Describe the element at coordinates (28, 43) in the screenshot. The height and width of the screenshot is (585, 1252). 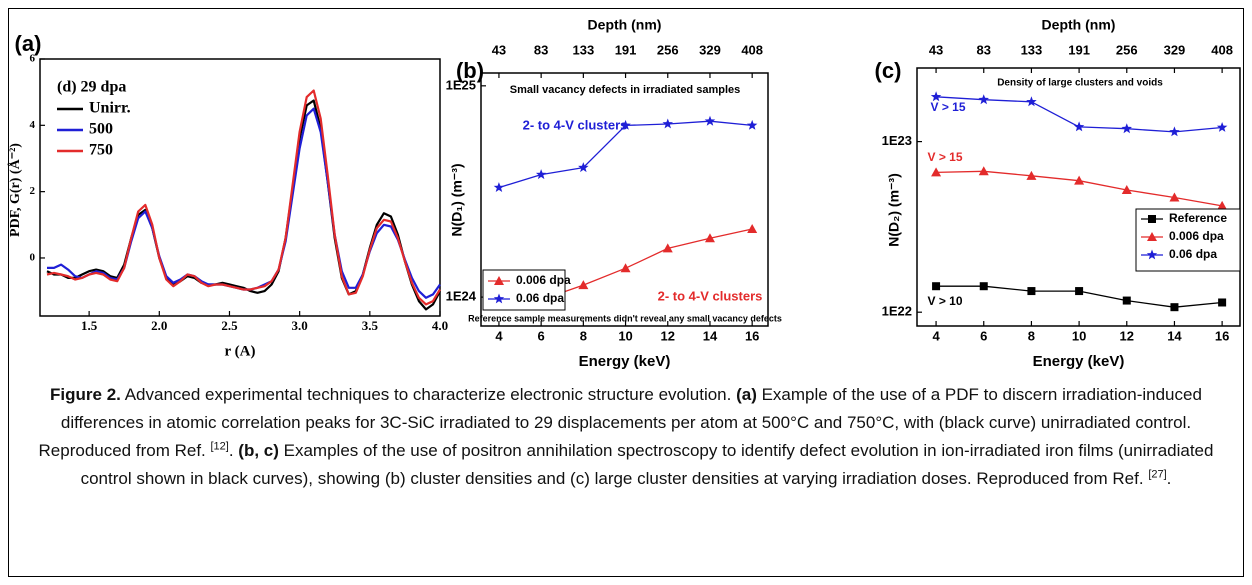
I see `panel-label: (a)` at that location.